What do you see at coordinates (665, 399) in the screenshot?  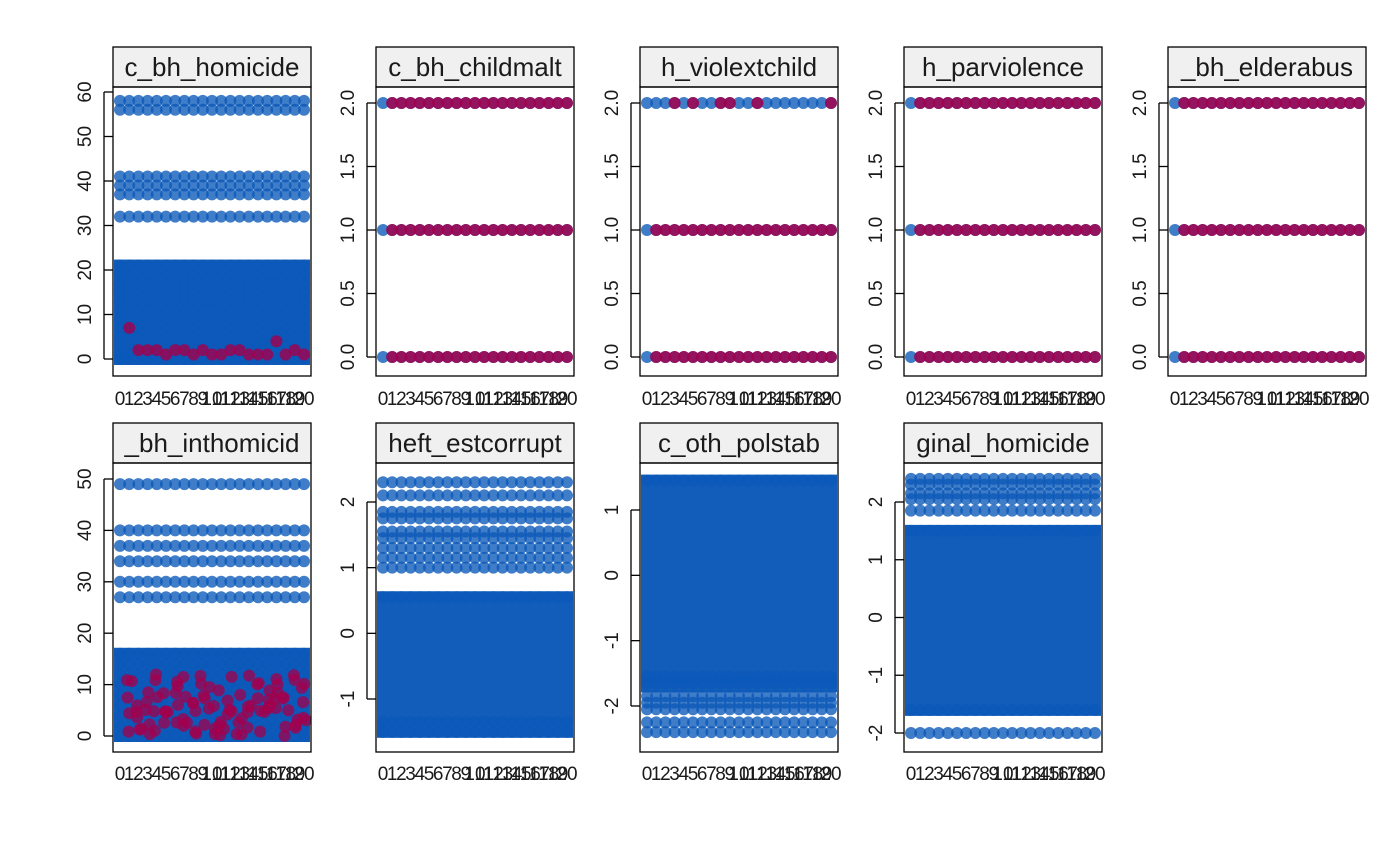 I see `x-tick-label: 2` at bounding box center [665, 399].